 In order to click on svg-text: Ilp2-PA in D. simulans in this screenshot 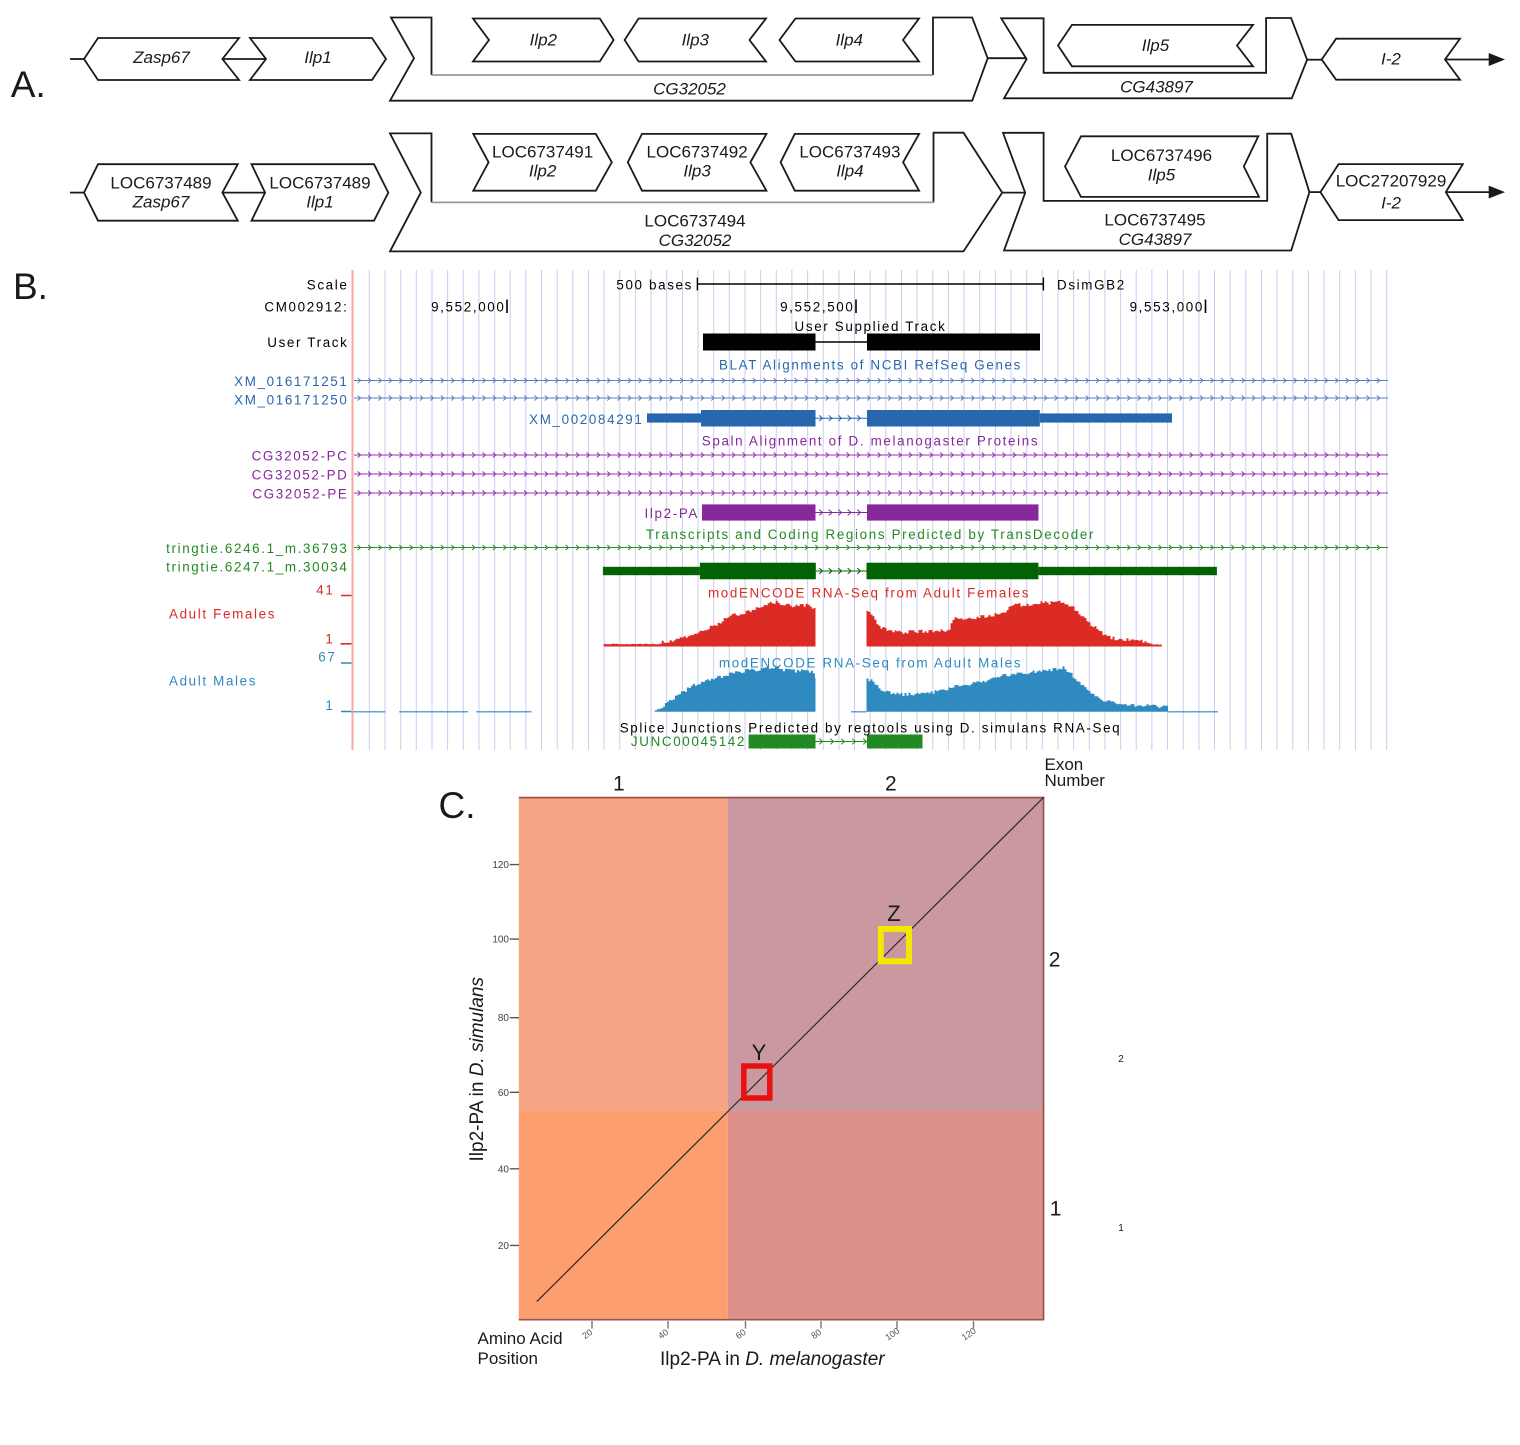, I will do `click(477, 1069)`.